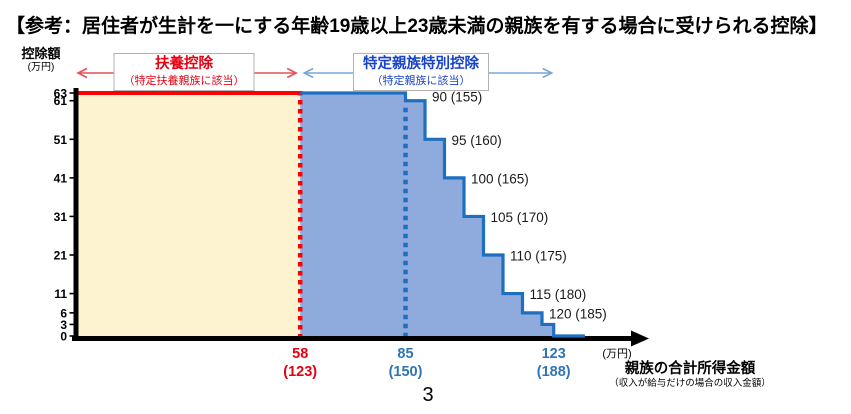 This screenshot has height=414, width=851. What do you see at coordinates (554, 372) in the screenshot?
I see `x-tick-salary-label: (188)` at bounding box center [554, 372].